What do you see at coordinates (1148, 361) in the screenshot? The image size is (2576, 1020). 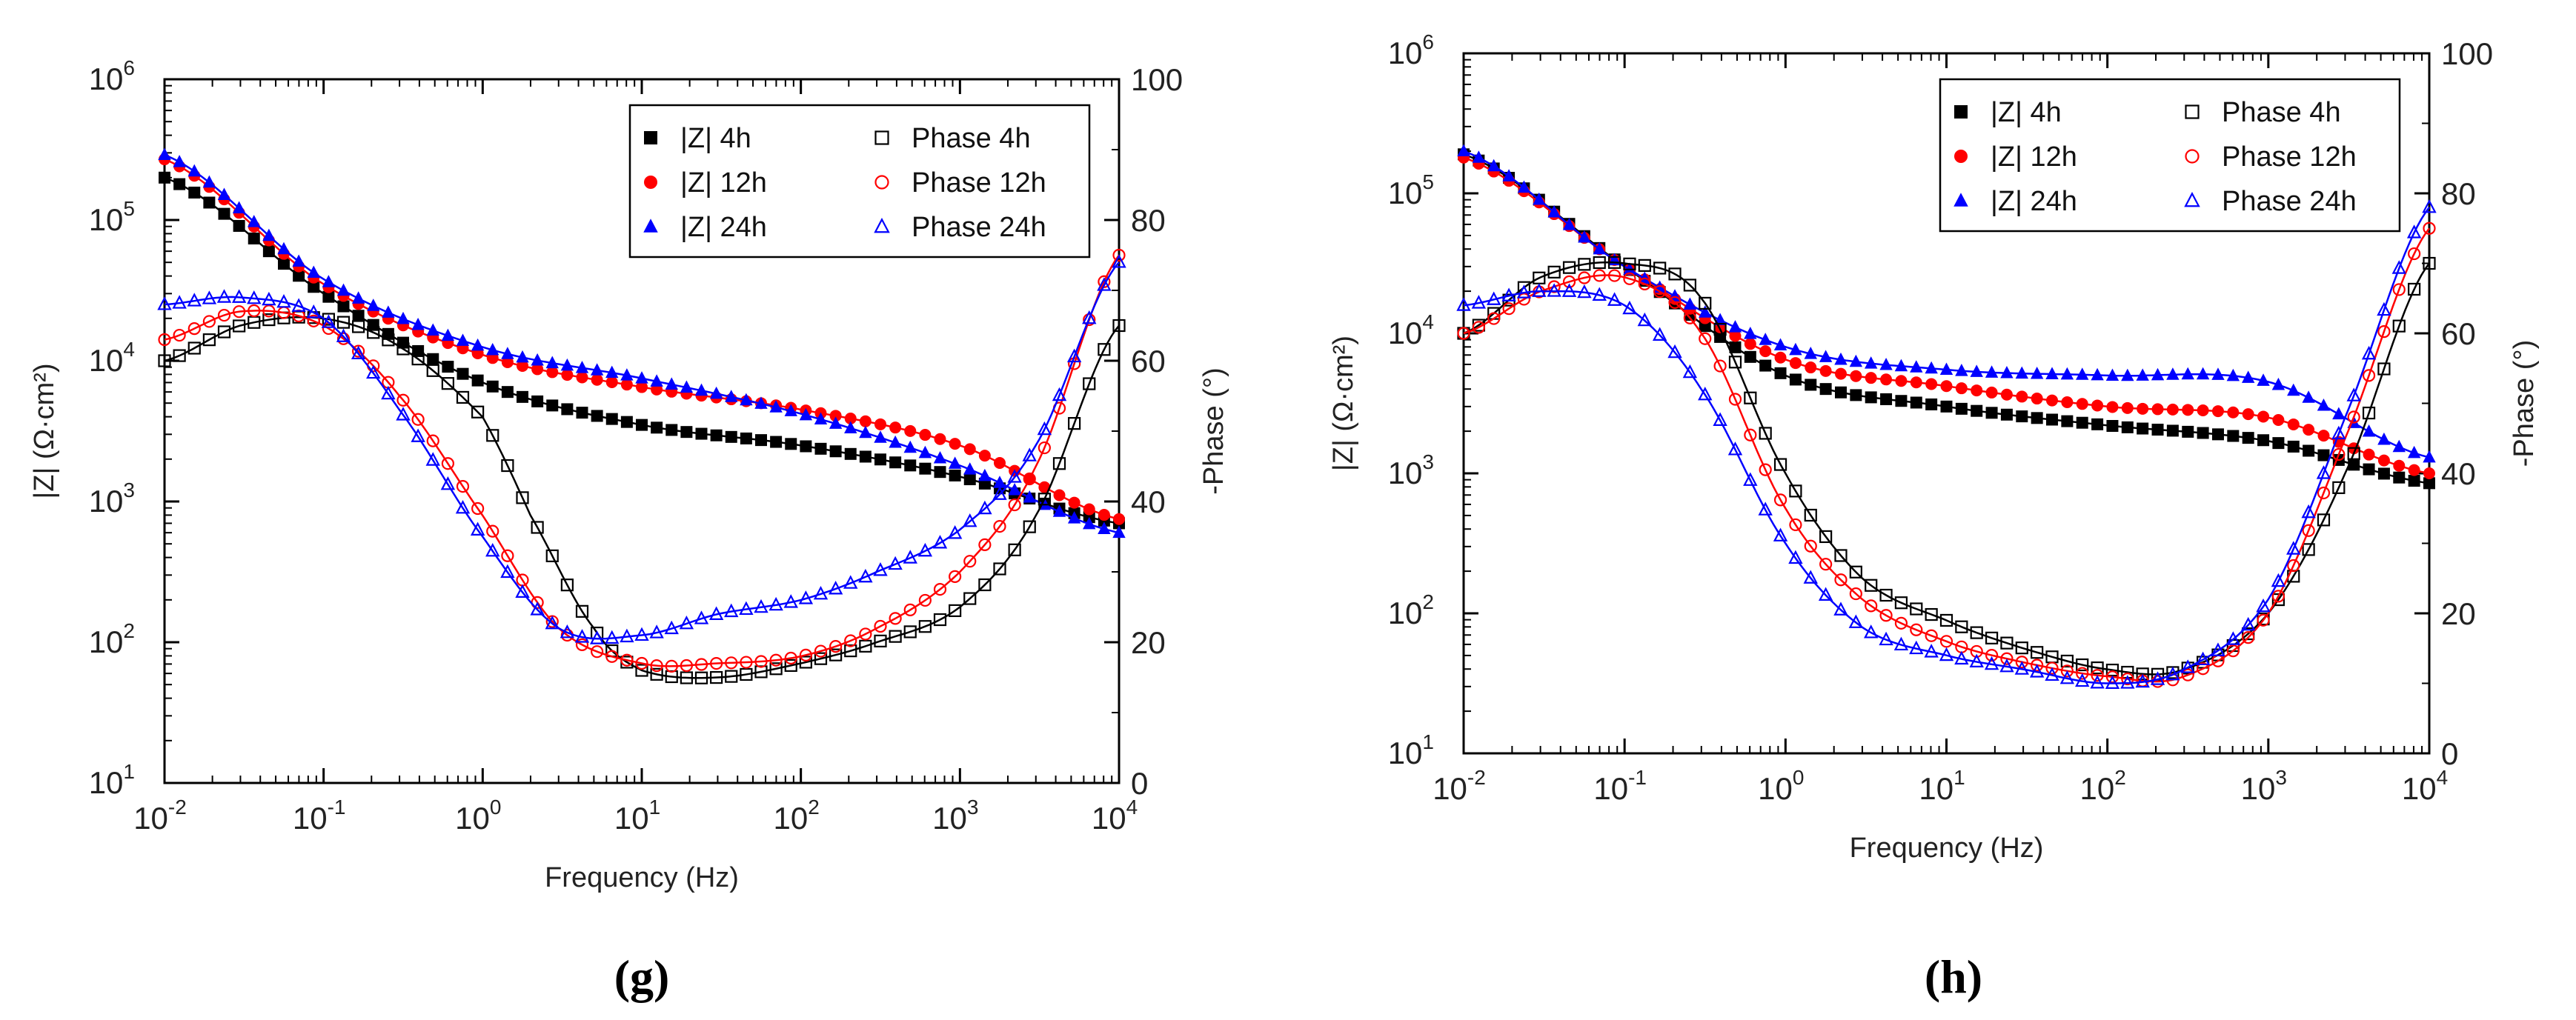 I see `y-right-tick-label: 60` at bounding box center [1148, 361].